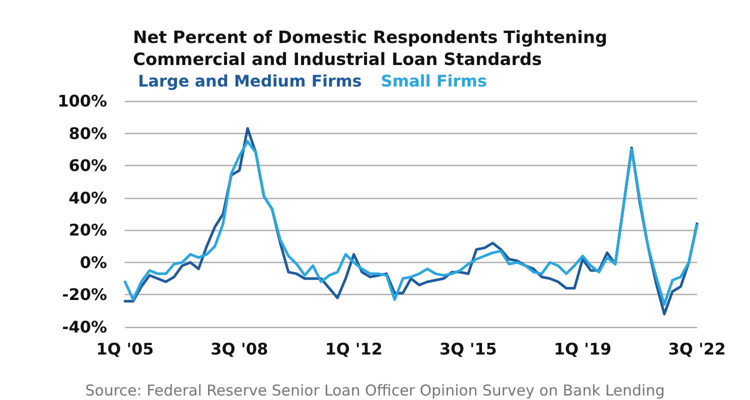  What do you see at coordinates (583, 349) in the screenshot?
I see `x-tick-label: 1Q '19` at bounding box center [583, 349].